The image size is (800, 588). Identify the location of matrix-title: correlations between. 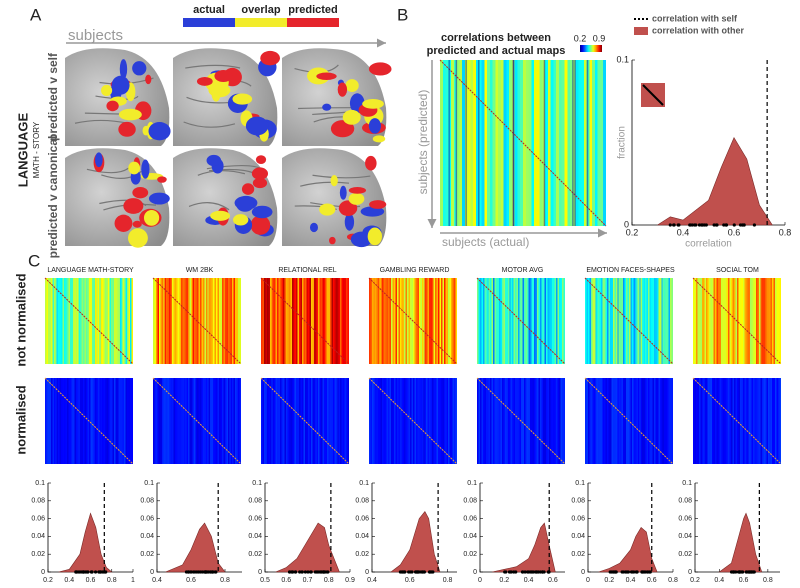
(496, 38).